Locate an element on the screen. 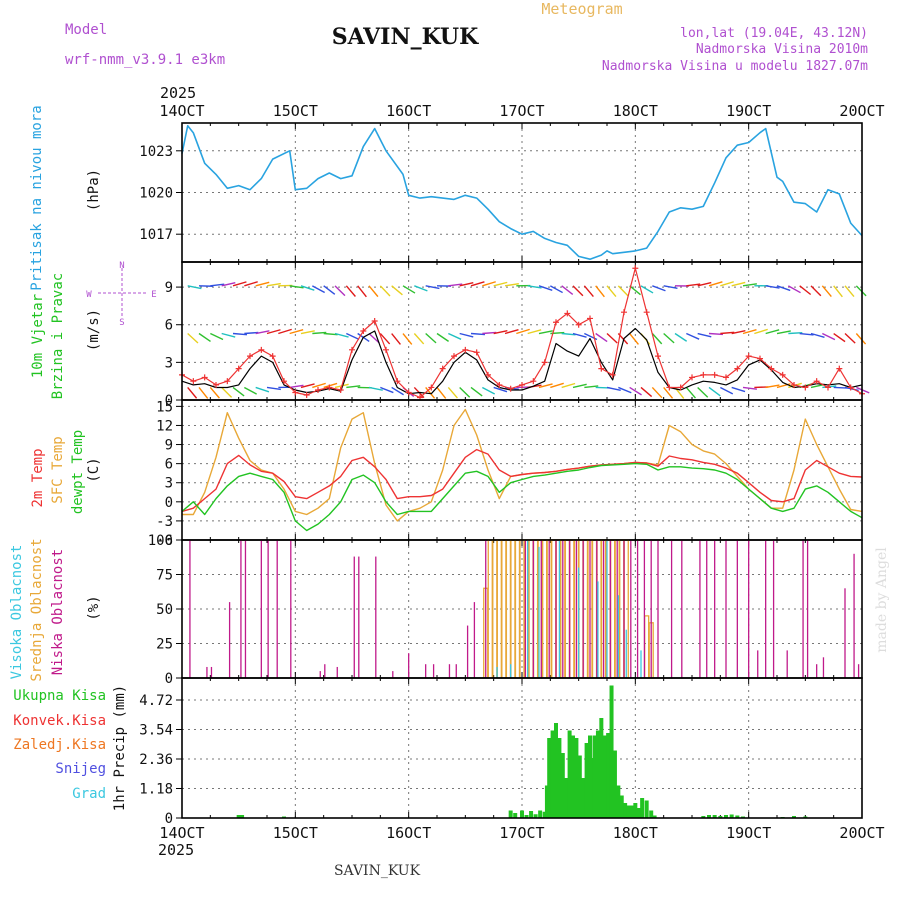  bottom-tick-label: 16OCT is located at coordinates (408, 833).